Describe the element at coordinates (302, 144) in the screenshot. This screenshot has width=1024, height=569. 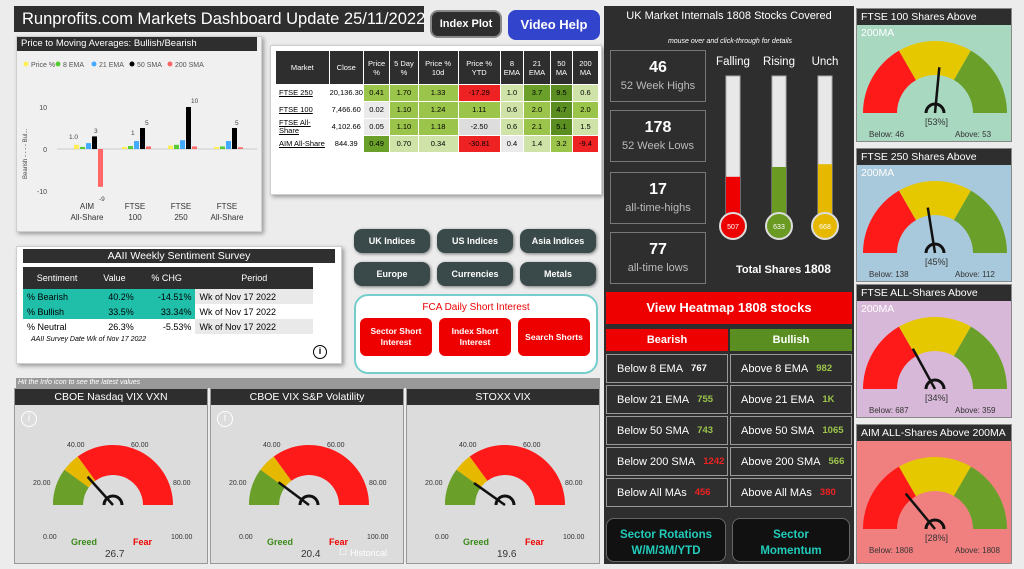
I see `market-name-link: AIM All-Share` at that location.